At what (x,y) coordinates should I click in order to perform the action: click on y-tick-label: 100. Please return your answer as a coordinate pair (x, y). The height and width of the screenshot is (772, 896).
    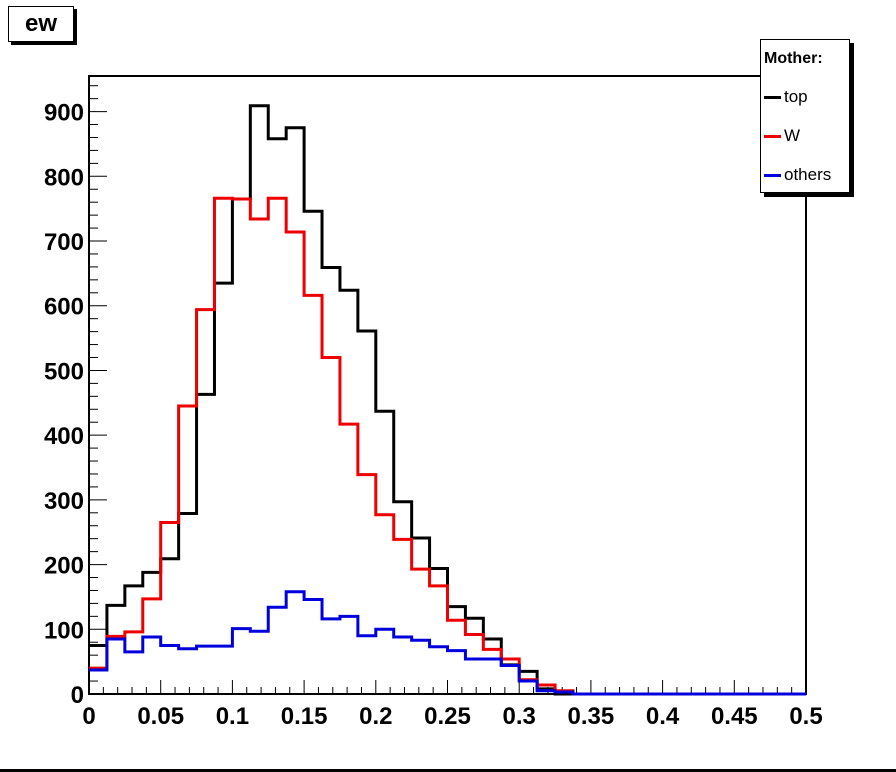
    Looking at the image, I should click on (64, 630).